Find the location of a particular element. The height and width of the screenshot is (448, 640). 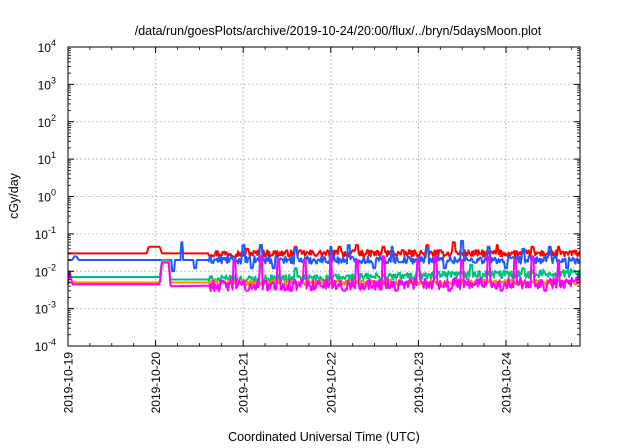

x-tick-label: 2019-10-22 is located at coordinates (331, 383).